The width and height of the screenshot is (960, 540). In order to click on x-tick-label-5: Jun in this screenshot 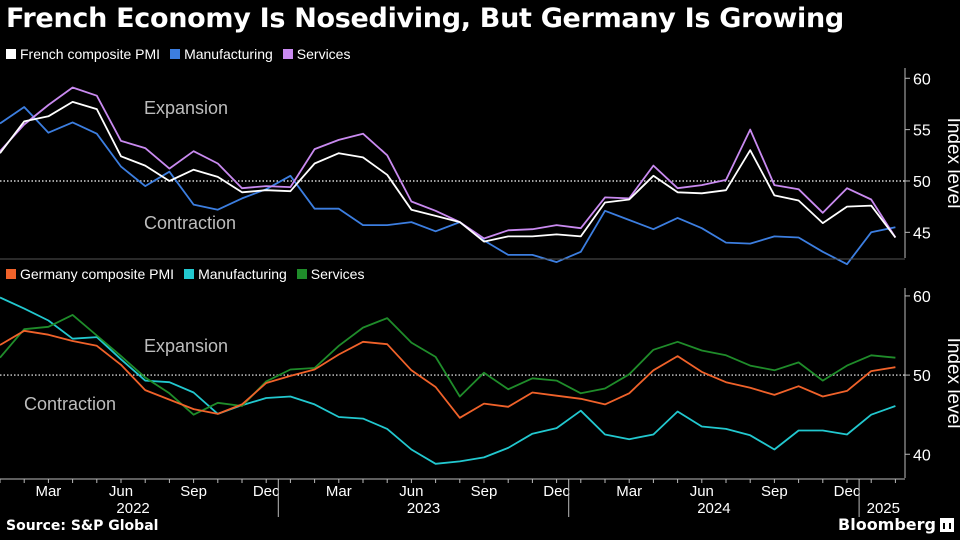, I will do `click(411, 491)`.